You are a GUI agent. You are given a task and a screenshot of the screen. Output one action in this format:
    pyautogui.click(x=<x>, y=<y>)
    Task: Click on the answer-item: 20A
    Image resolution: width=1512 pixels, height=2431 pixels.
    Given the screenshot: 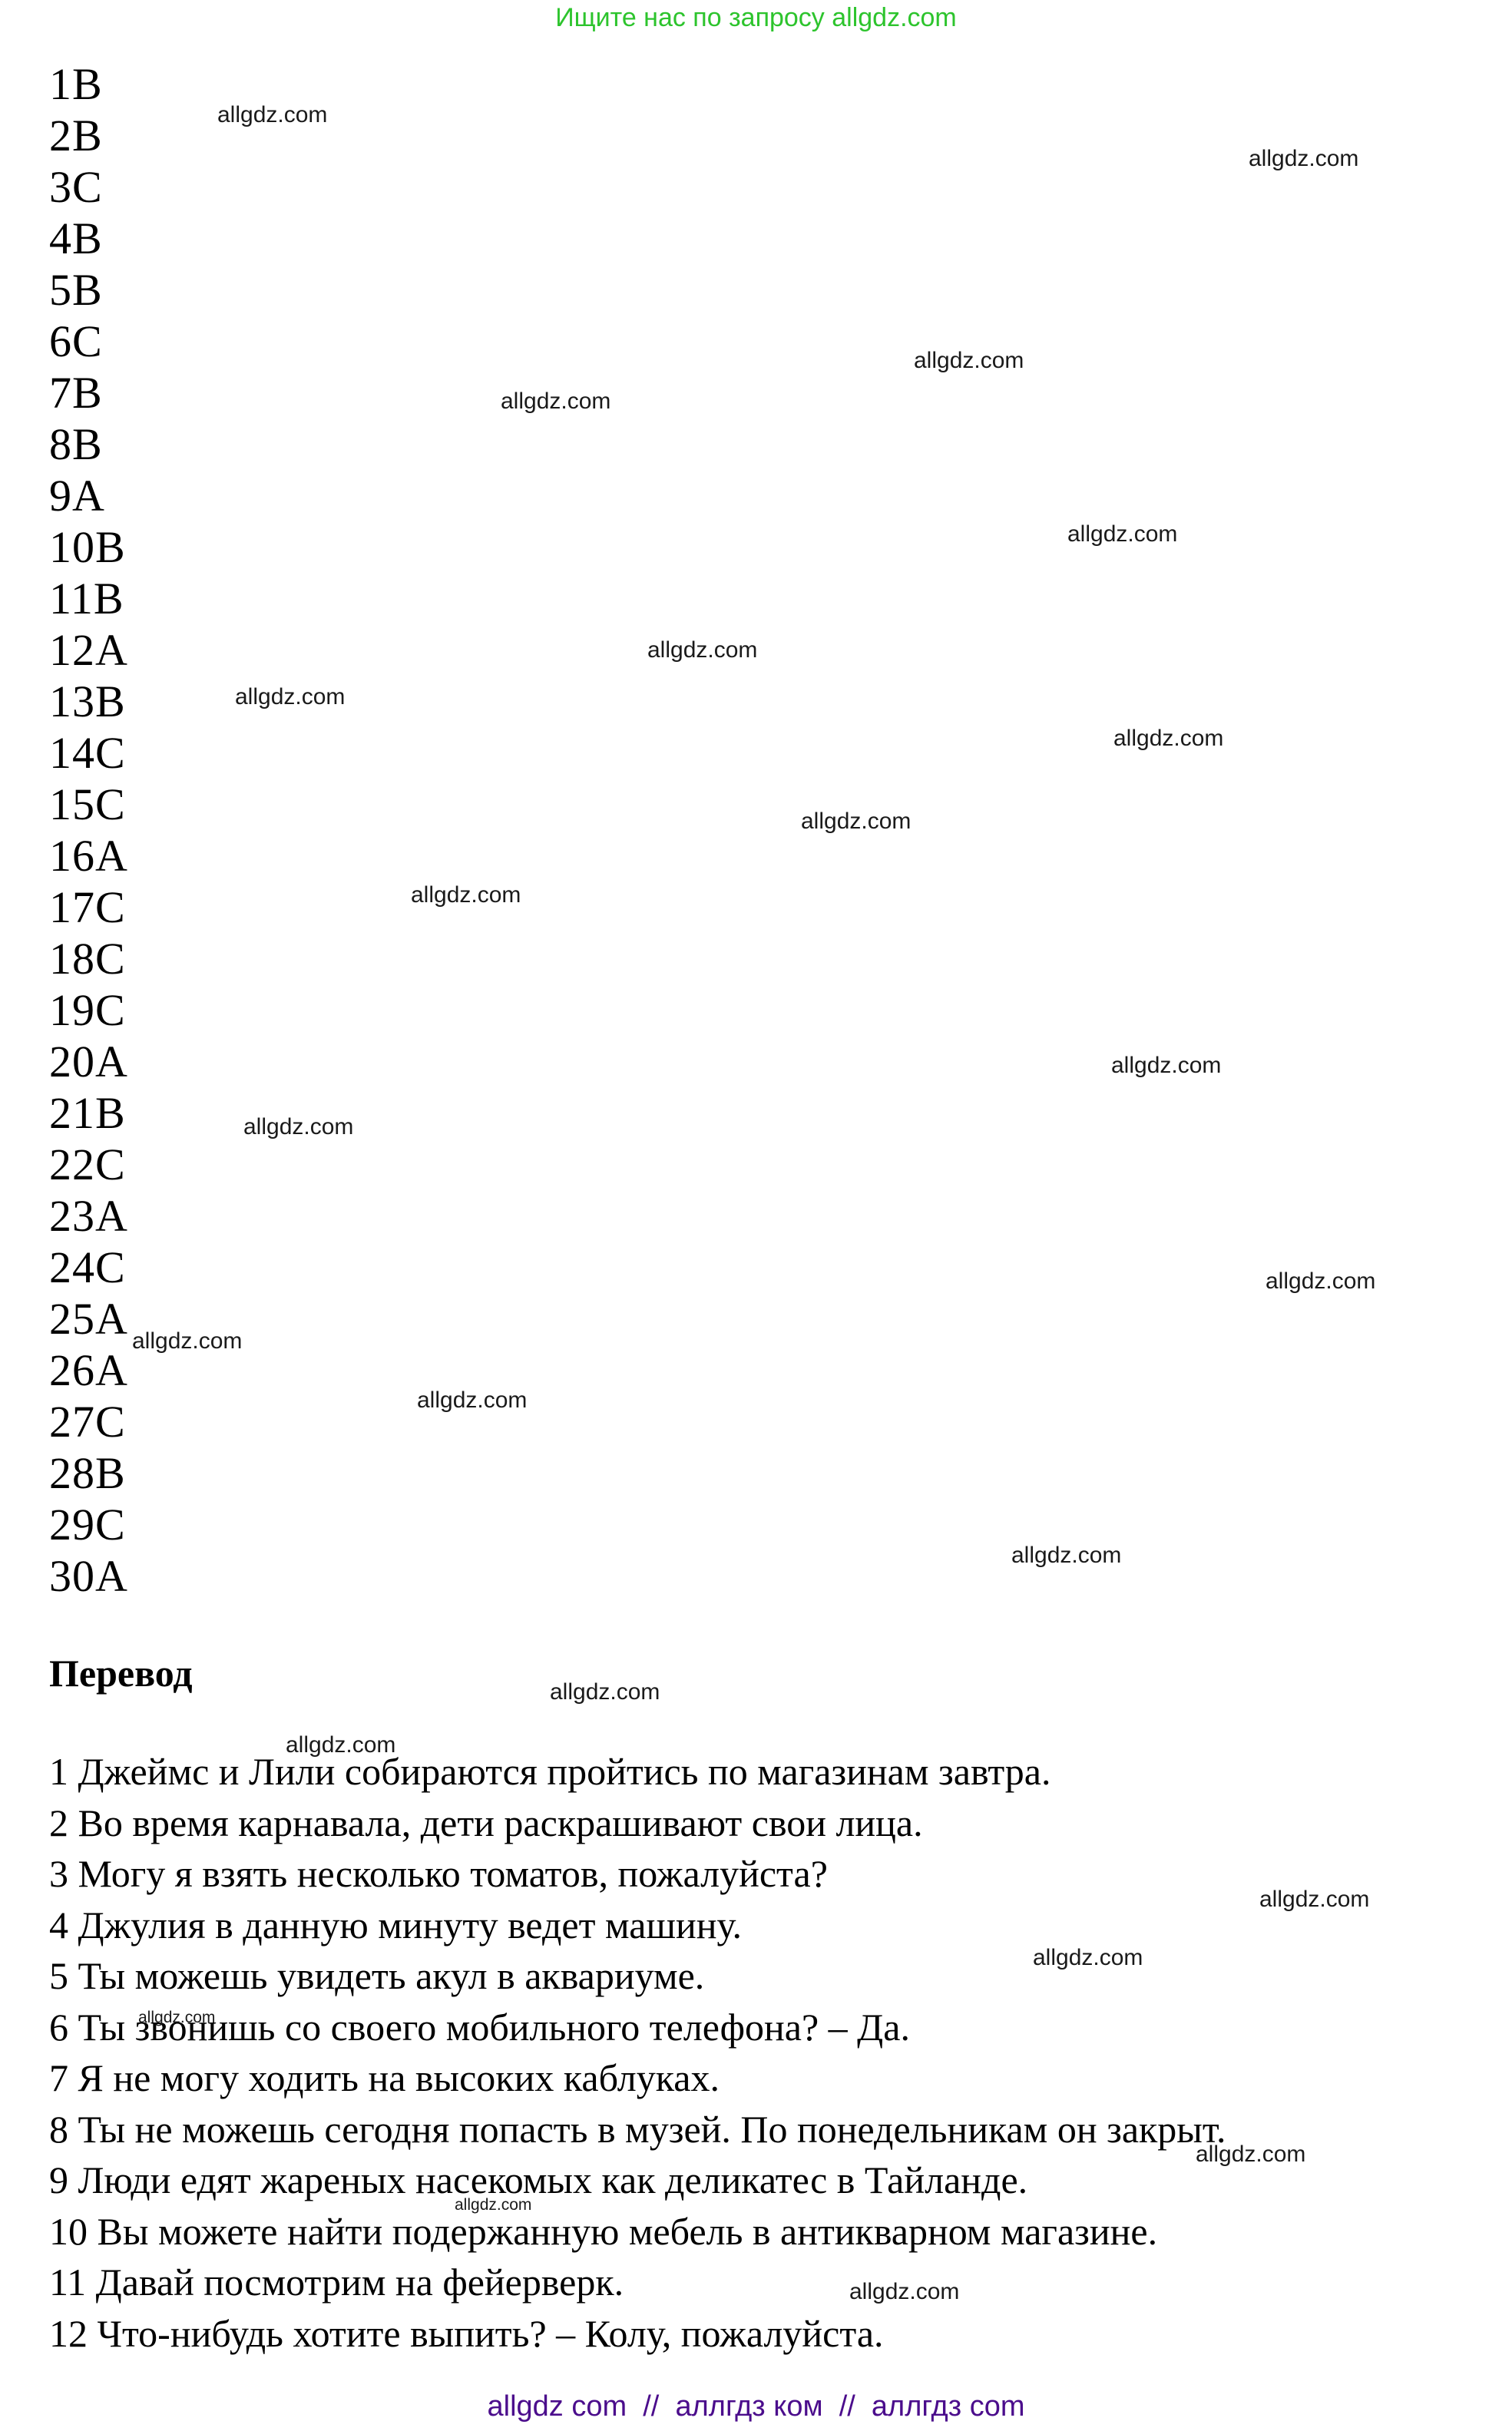 What is the action you would take?
    pyautogui.click(x=88, y=1062)
    